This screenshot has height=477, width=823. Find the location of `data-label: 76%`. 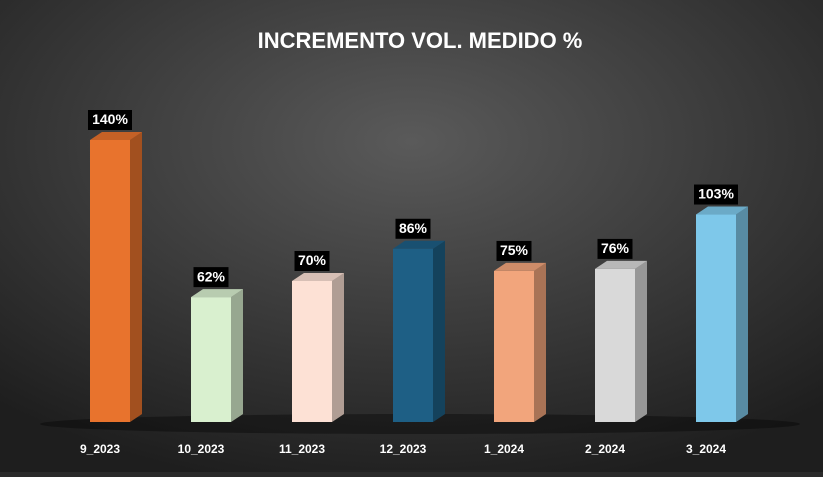

data-label: 76% is located at coordinates (615, 248).